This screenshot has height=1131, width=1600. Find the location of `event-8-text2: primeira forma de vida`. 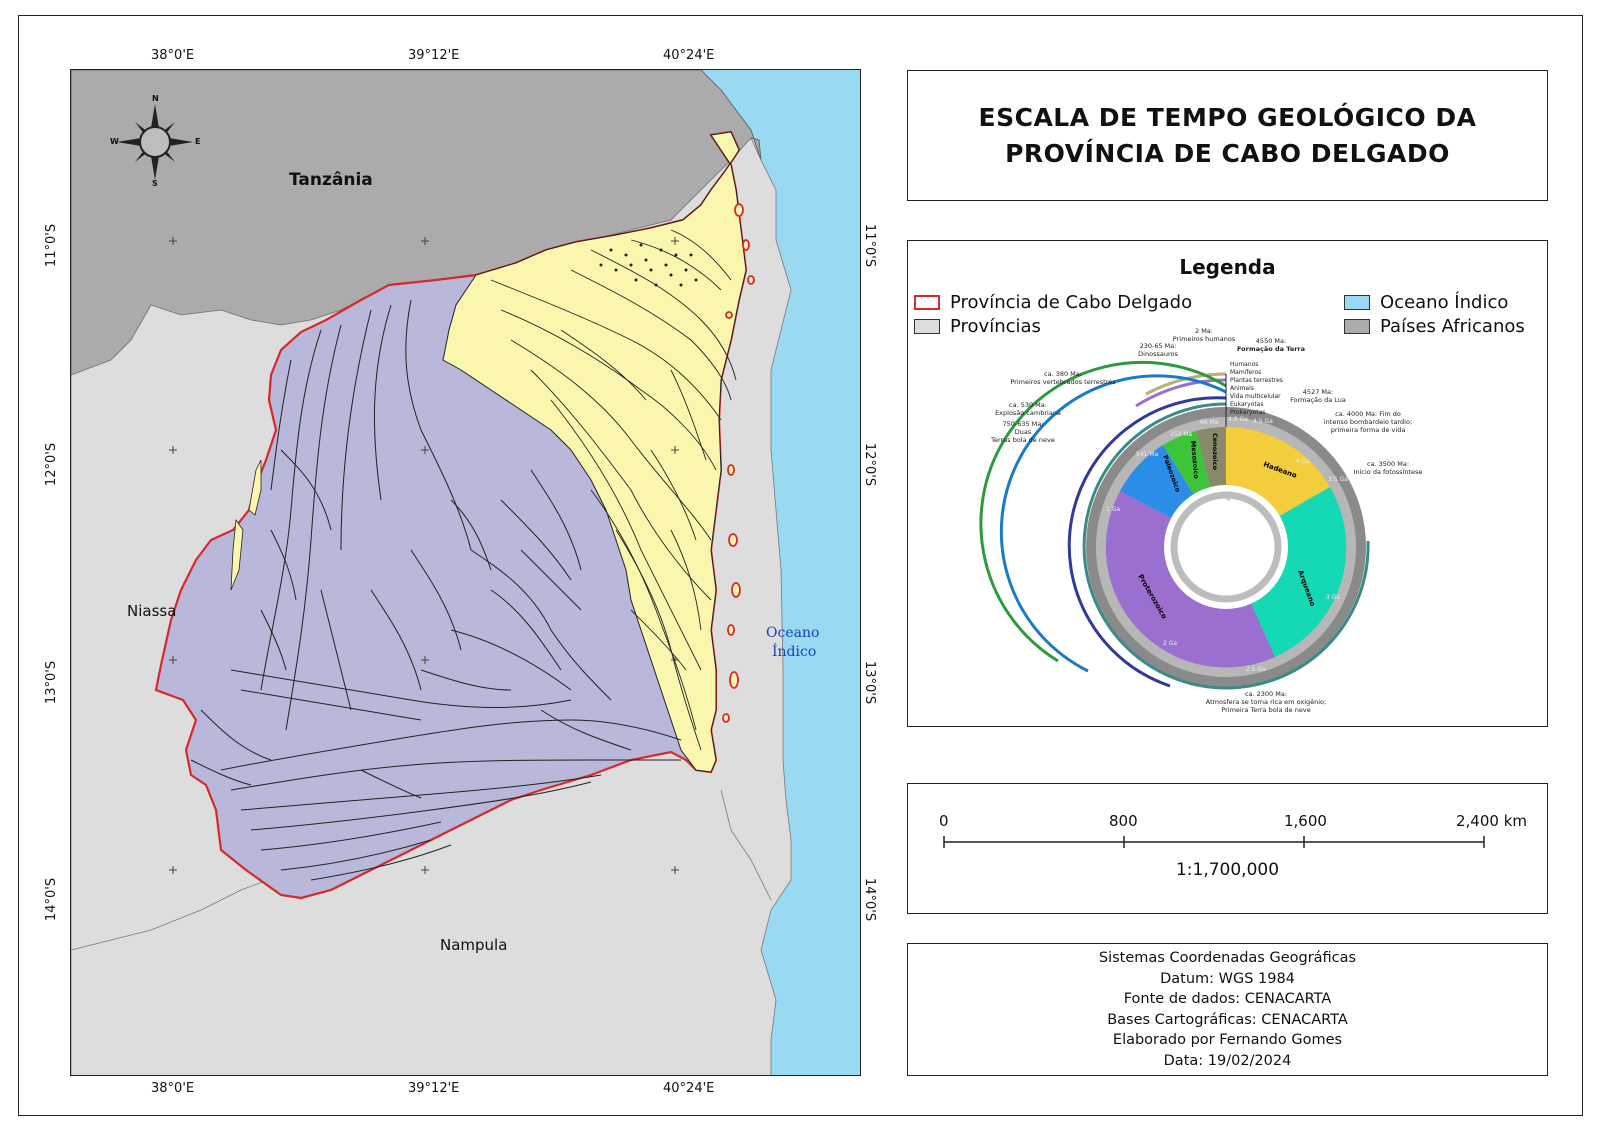

event-8-text2: primeira forma de vida is located at coordinates (1368, 430).